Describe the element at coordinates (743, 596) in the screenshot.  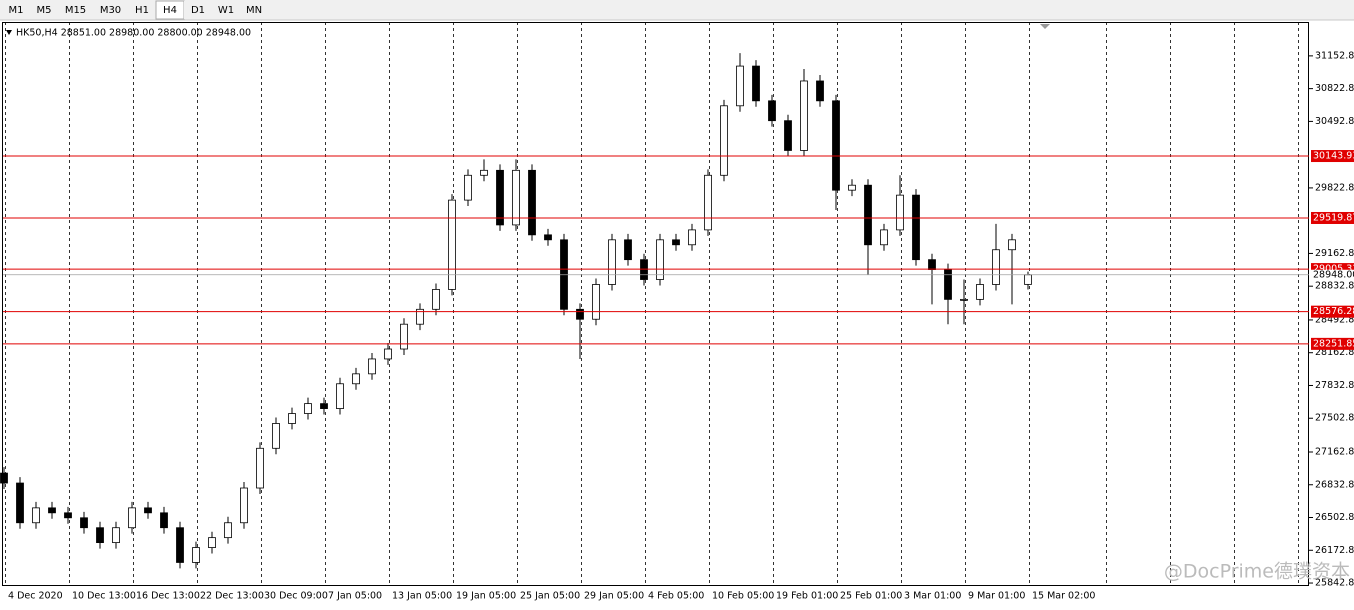
I see `x-tick-label: 10 Feb 05:00` at that location.